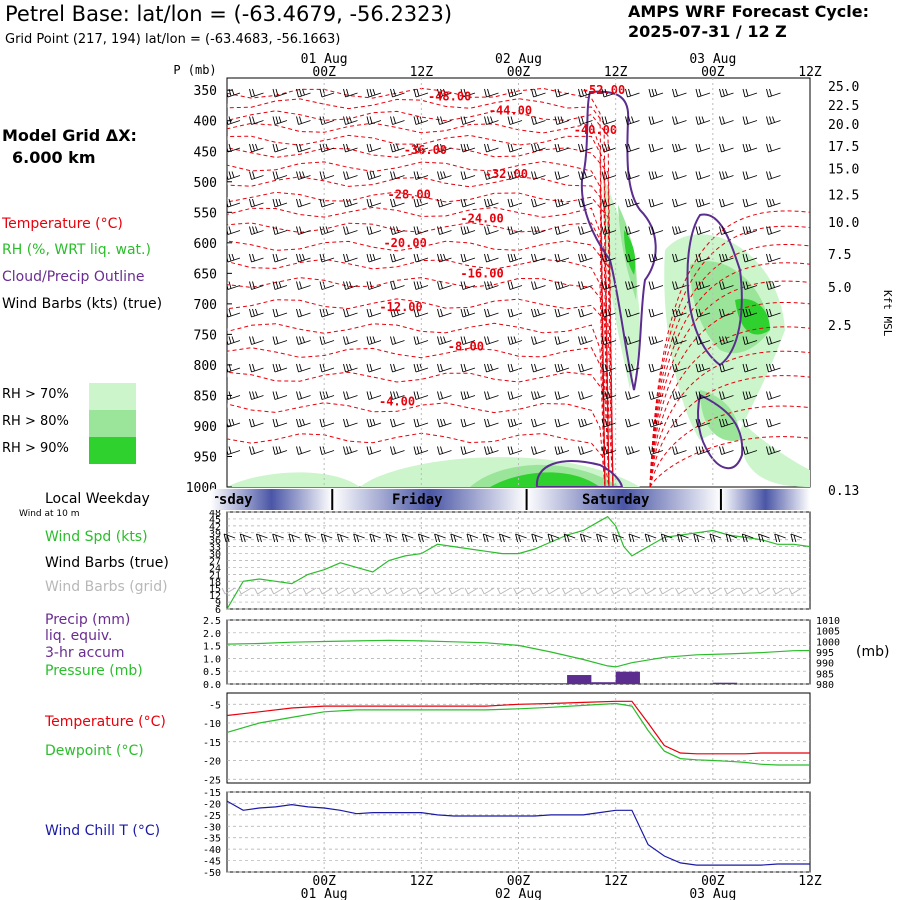 Image resolution: width=900 pixels, height=900 pixels. I want to click on panel-ytick-label: 9, so click(218, 603).